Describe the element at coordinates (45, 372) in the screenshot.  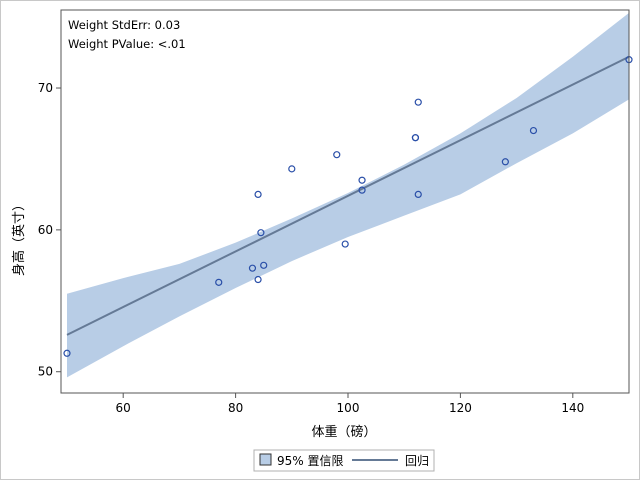
I see `y-tick-label: 50` at that location.